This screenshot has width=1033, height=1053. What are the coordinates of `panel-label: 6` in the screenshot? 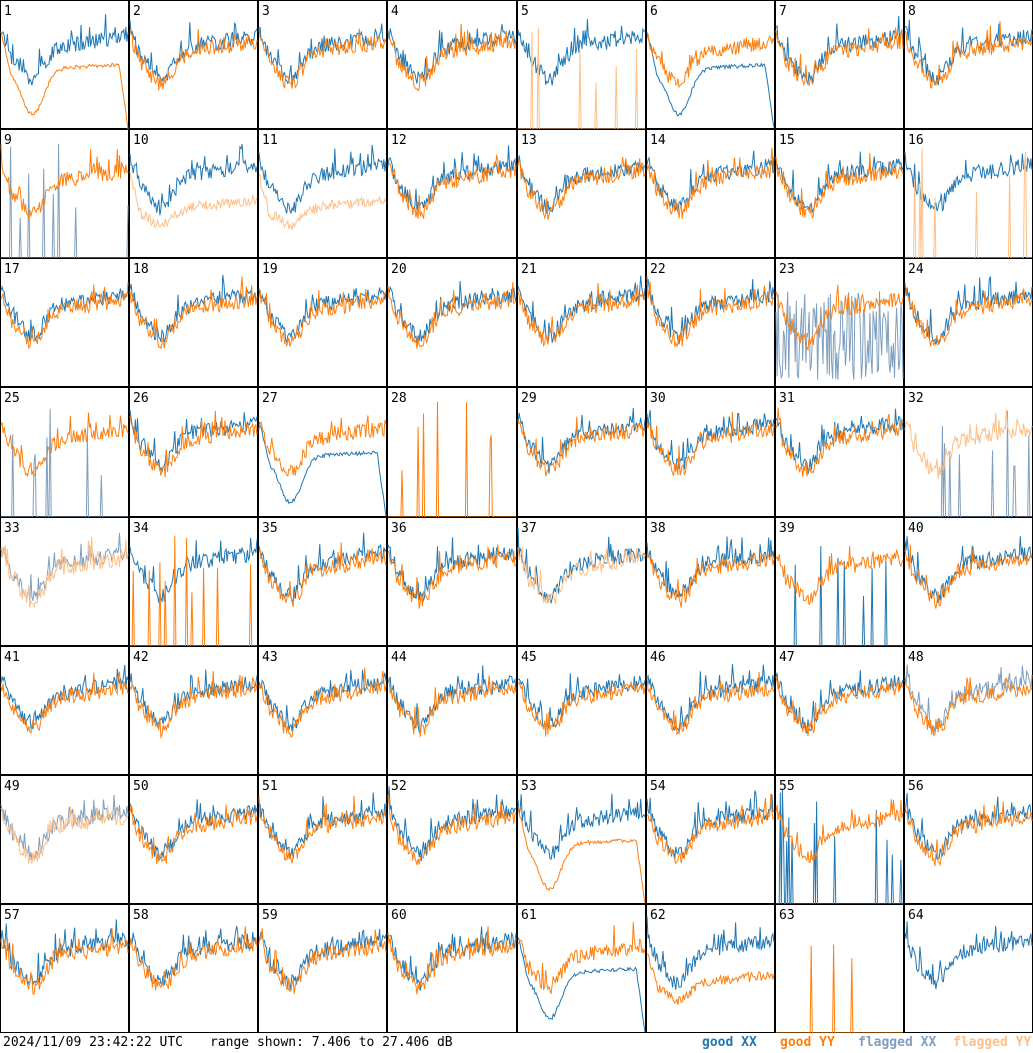 It's located at (654, 11).